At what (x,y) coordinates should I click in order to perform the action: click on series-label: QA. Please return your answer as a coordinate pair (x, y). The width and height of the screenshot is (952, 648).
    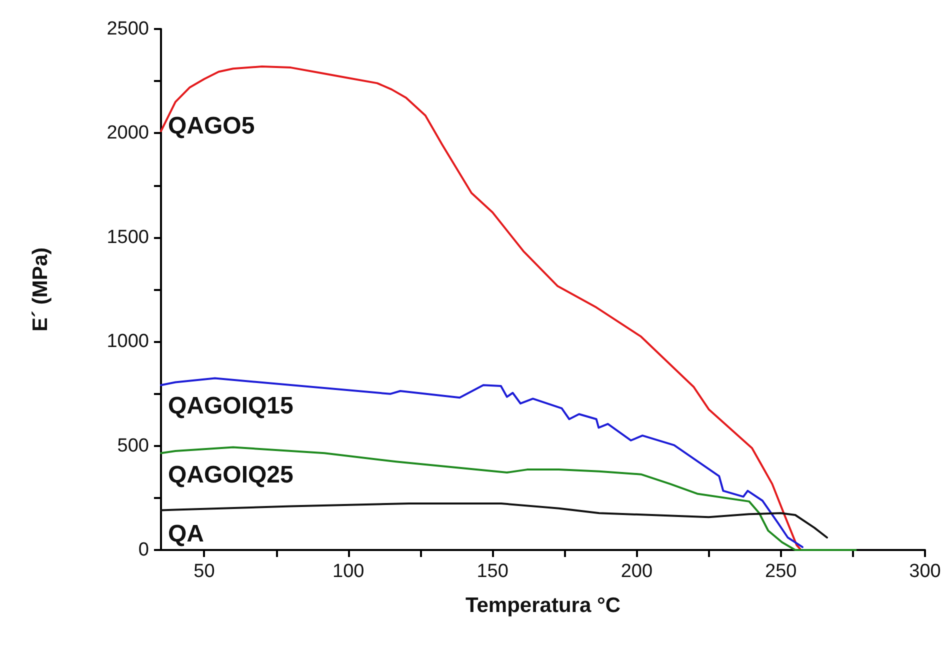
    Looking at the image, I should click on (186, 534).